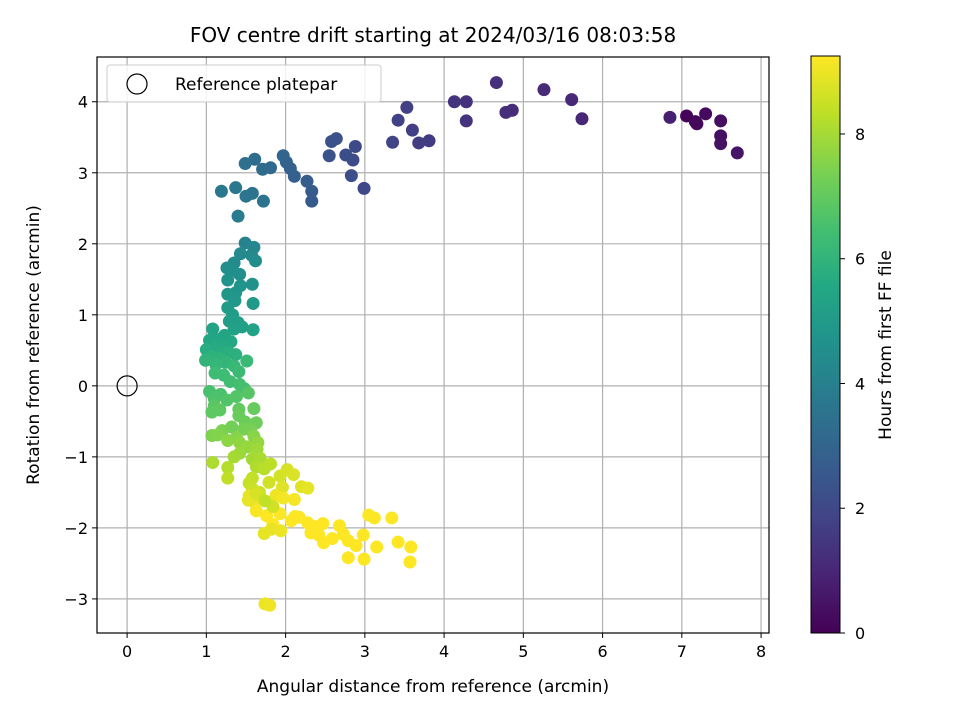 This screenshot has height=720, width=960. What do you see at coordinates (860, 508) in the screenshot?
I see `colorbar-tick-label: 2` at bounding box center [860, 508].